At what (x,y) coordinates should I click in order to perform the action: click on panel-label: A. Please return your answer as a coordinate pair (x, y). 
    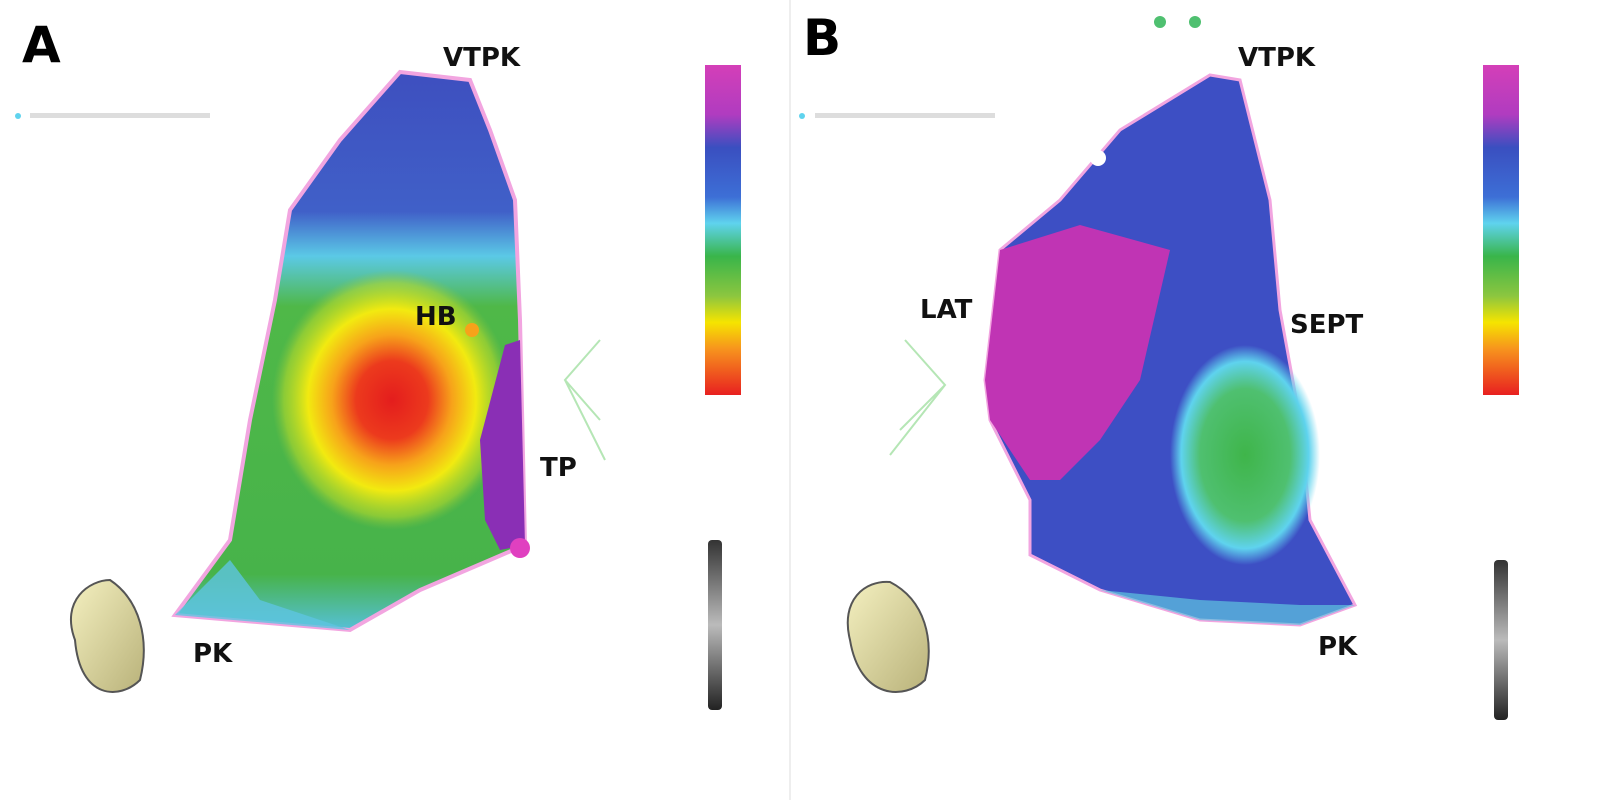
    Looking at the image, I should click on (41, 45).